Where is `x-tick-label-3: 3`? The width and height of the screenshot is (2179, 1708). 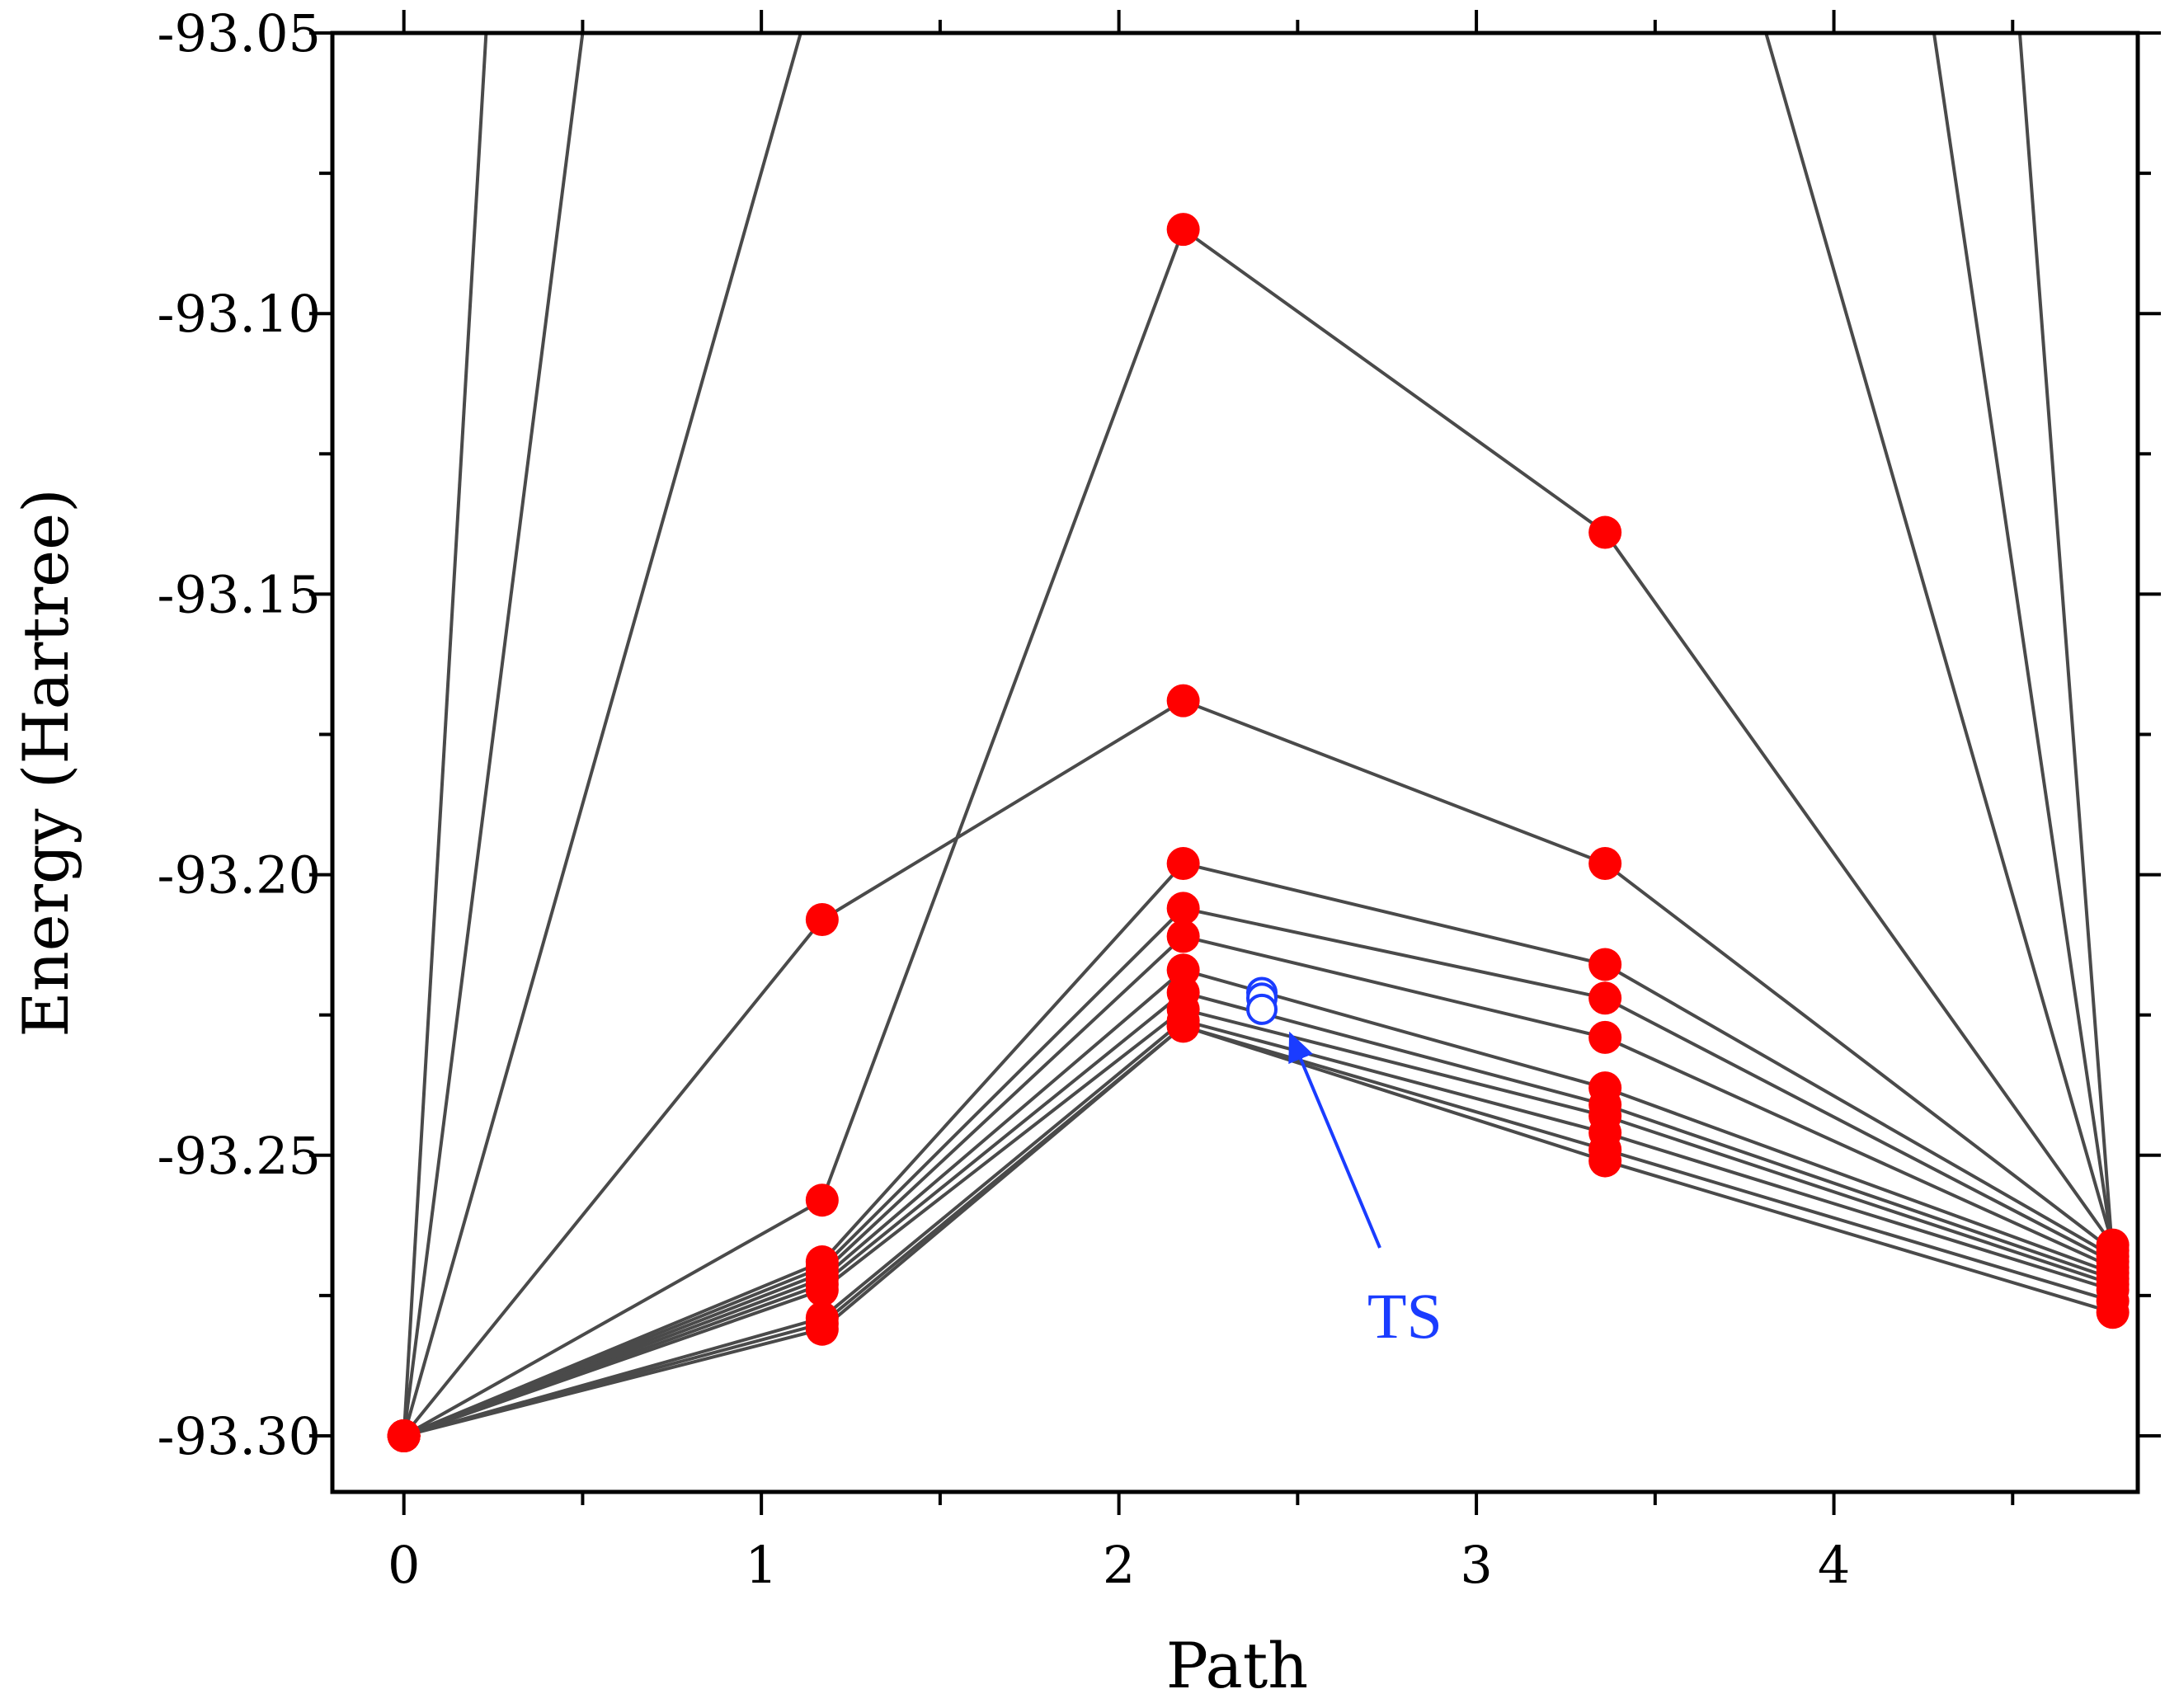 x-tick-label-3: 3 is located at coordinates (1476, 1565).